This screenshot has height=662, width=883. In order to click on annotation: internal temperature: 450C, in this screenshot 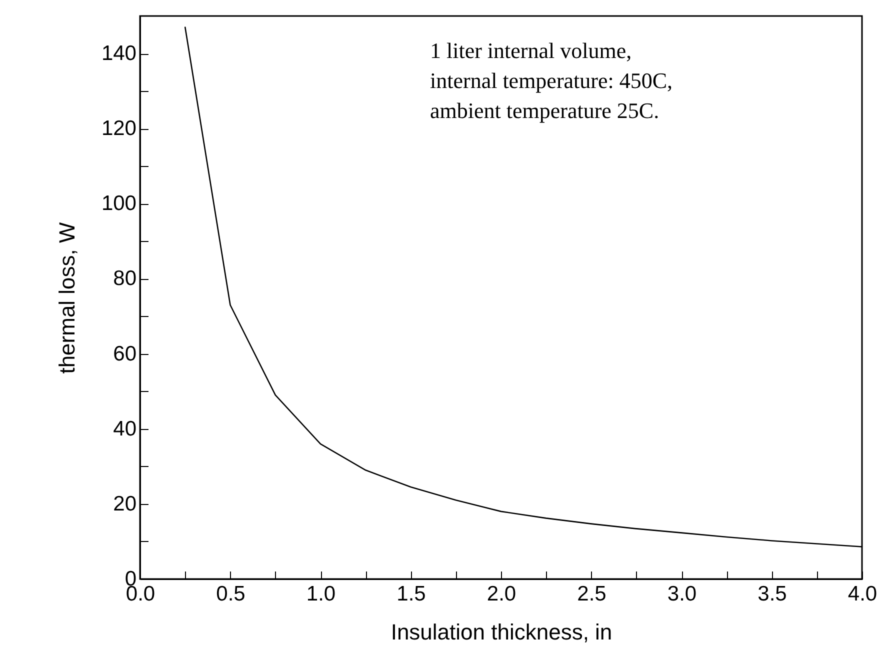, I will do `click(551, 80)`.